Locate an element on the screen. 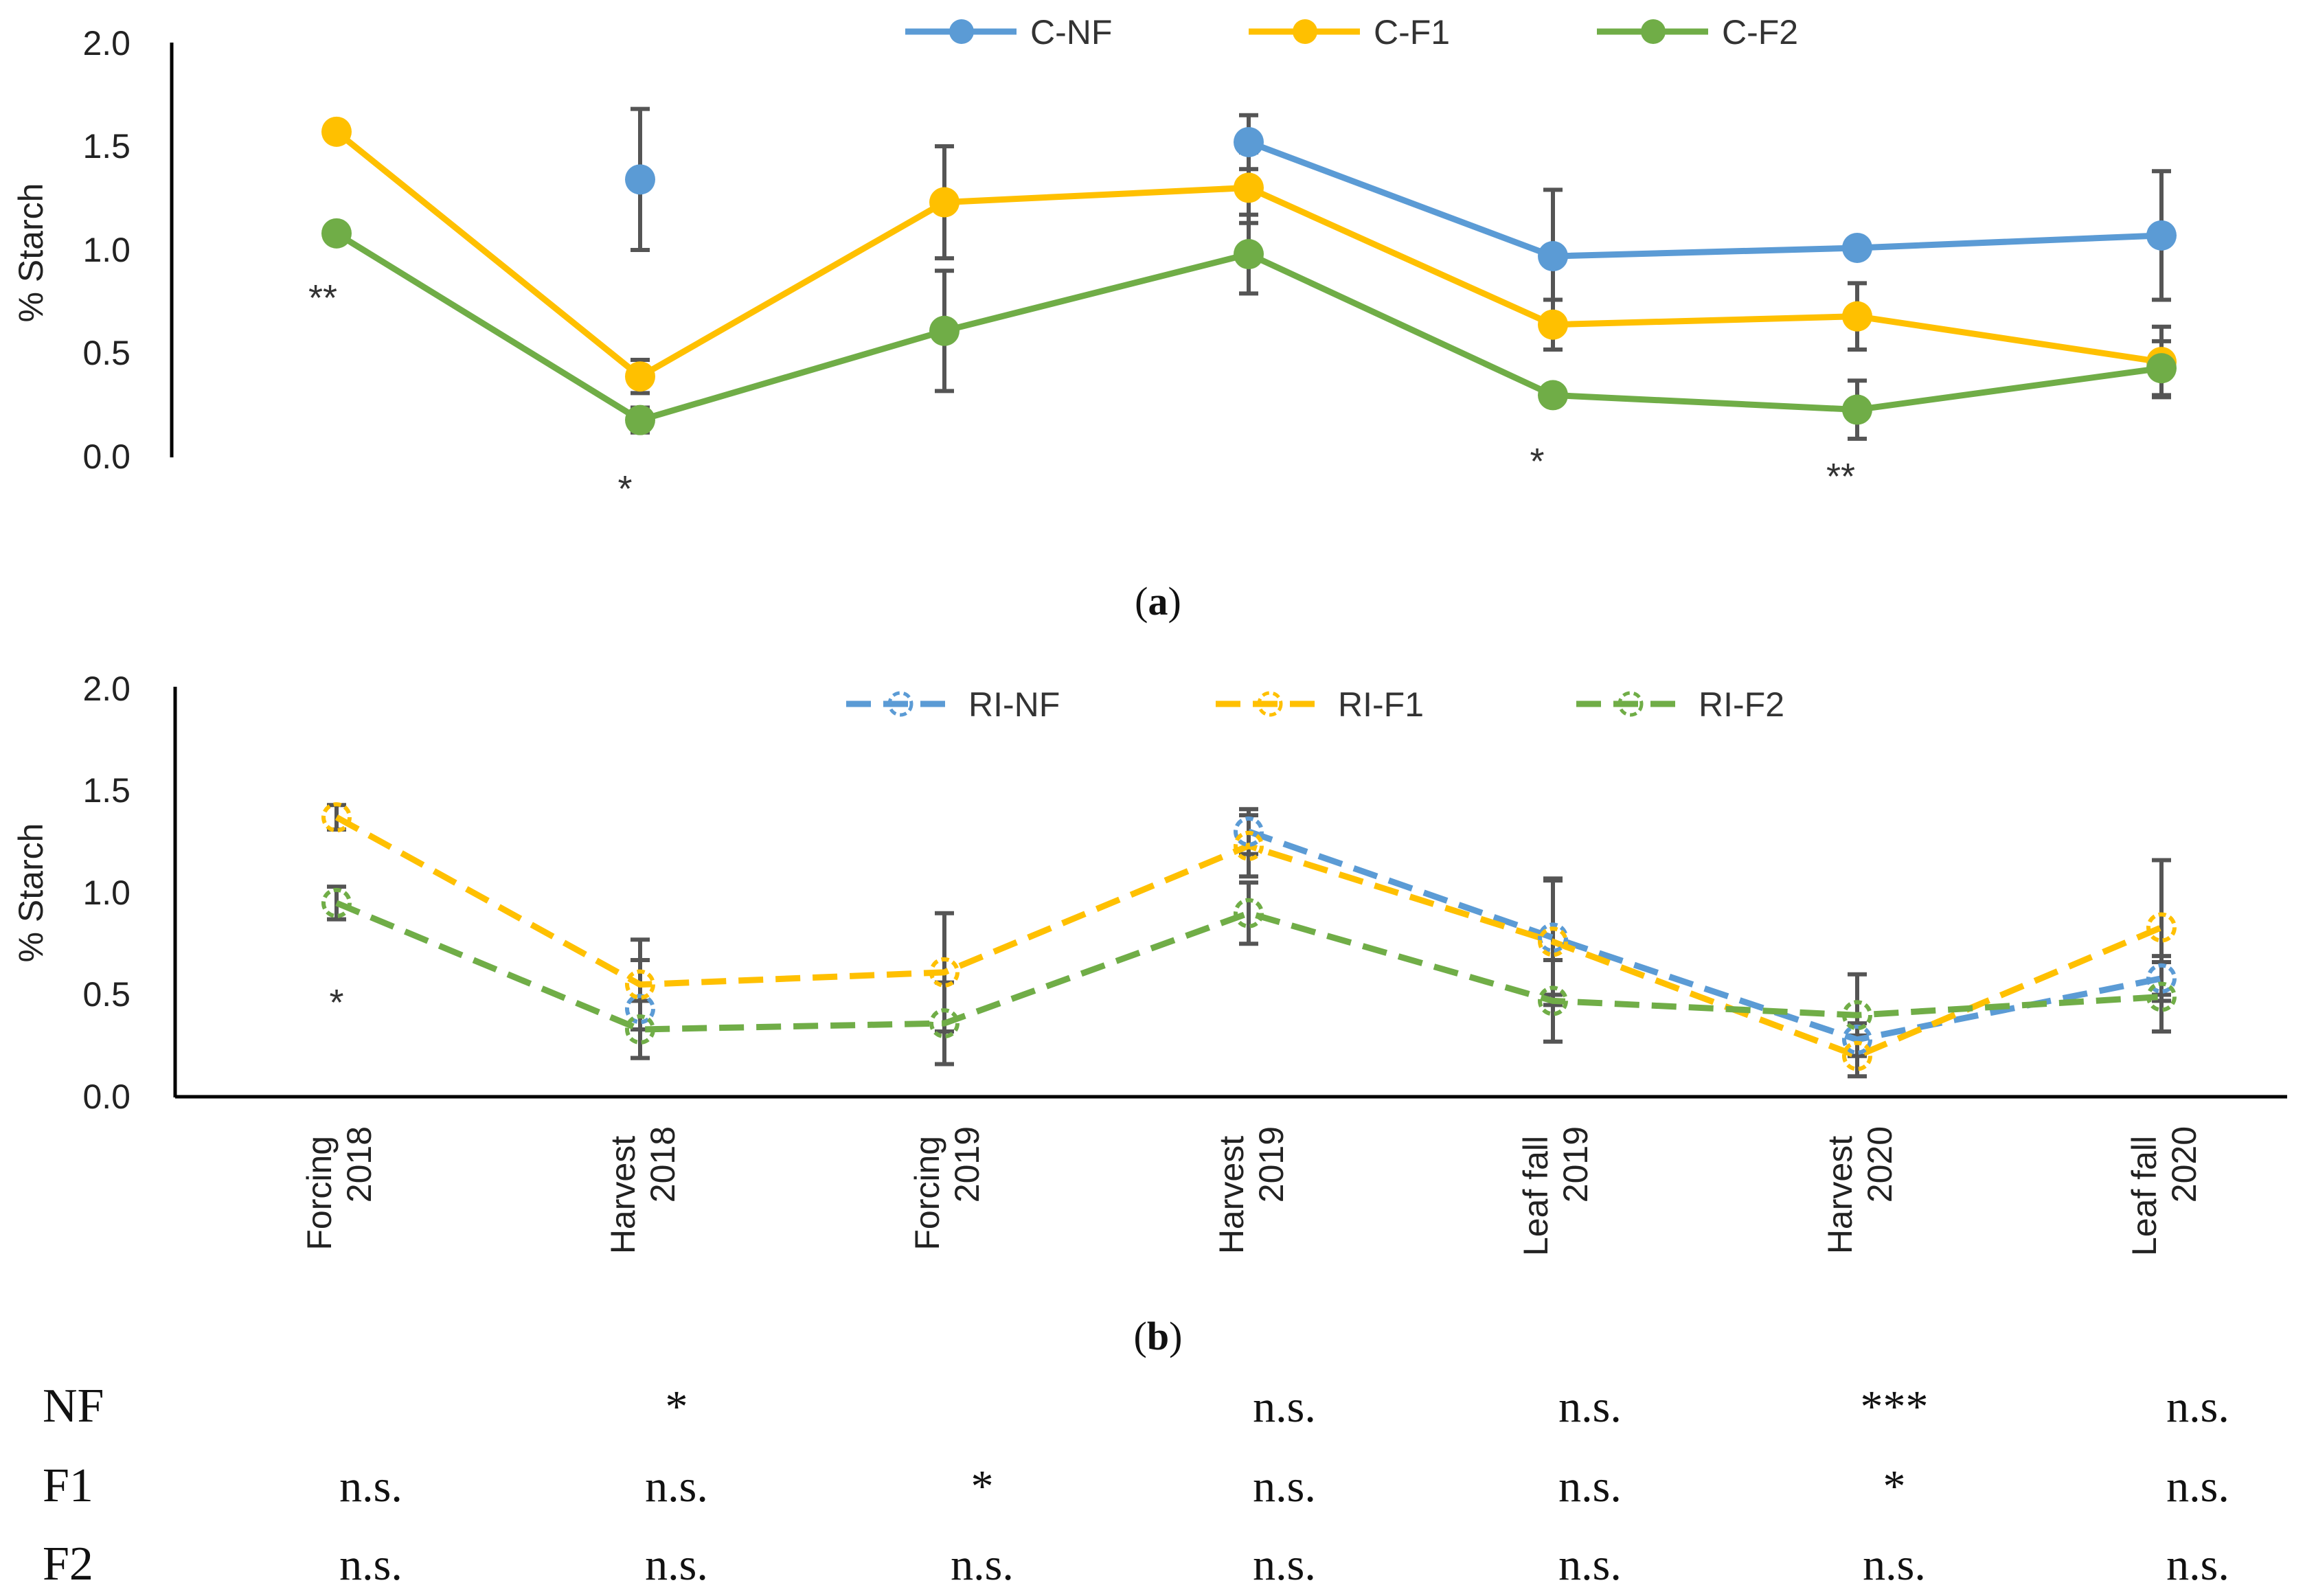 The image size is (2316, 1596). table-row-f1: F1 n.s. n.s. * n.s. n.s. * n.s. is located at coordinates (1136, 1485).